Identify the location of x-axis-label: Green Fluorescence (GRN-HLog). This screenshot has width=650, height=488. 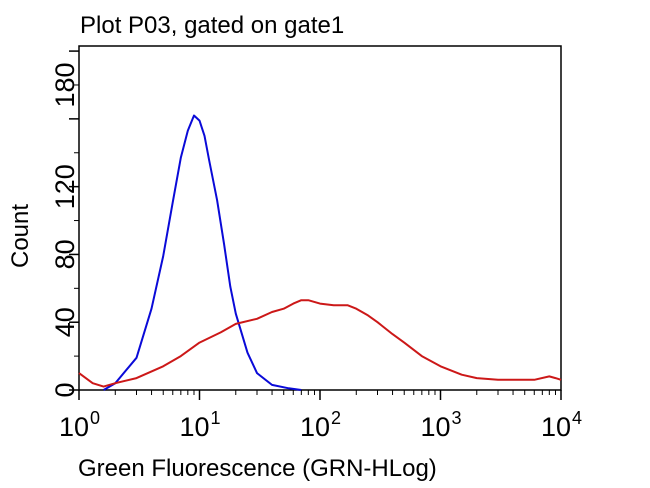
(257, 468).